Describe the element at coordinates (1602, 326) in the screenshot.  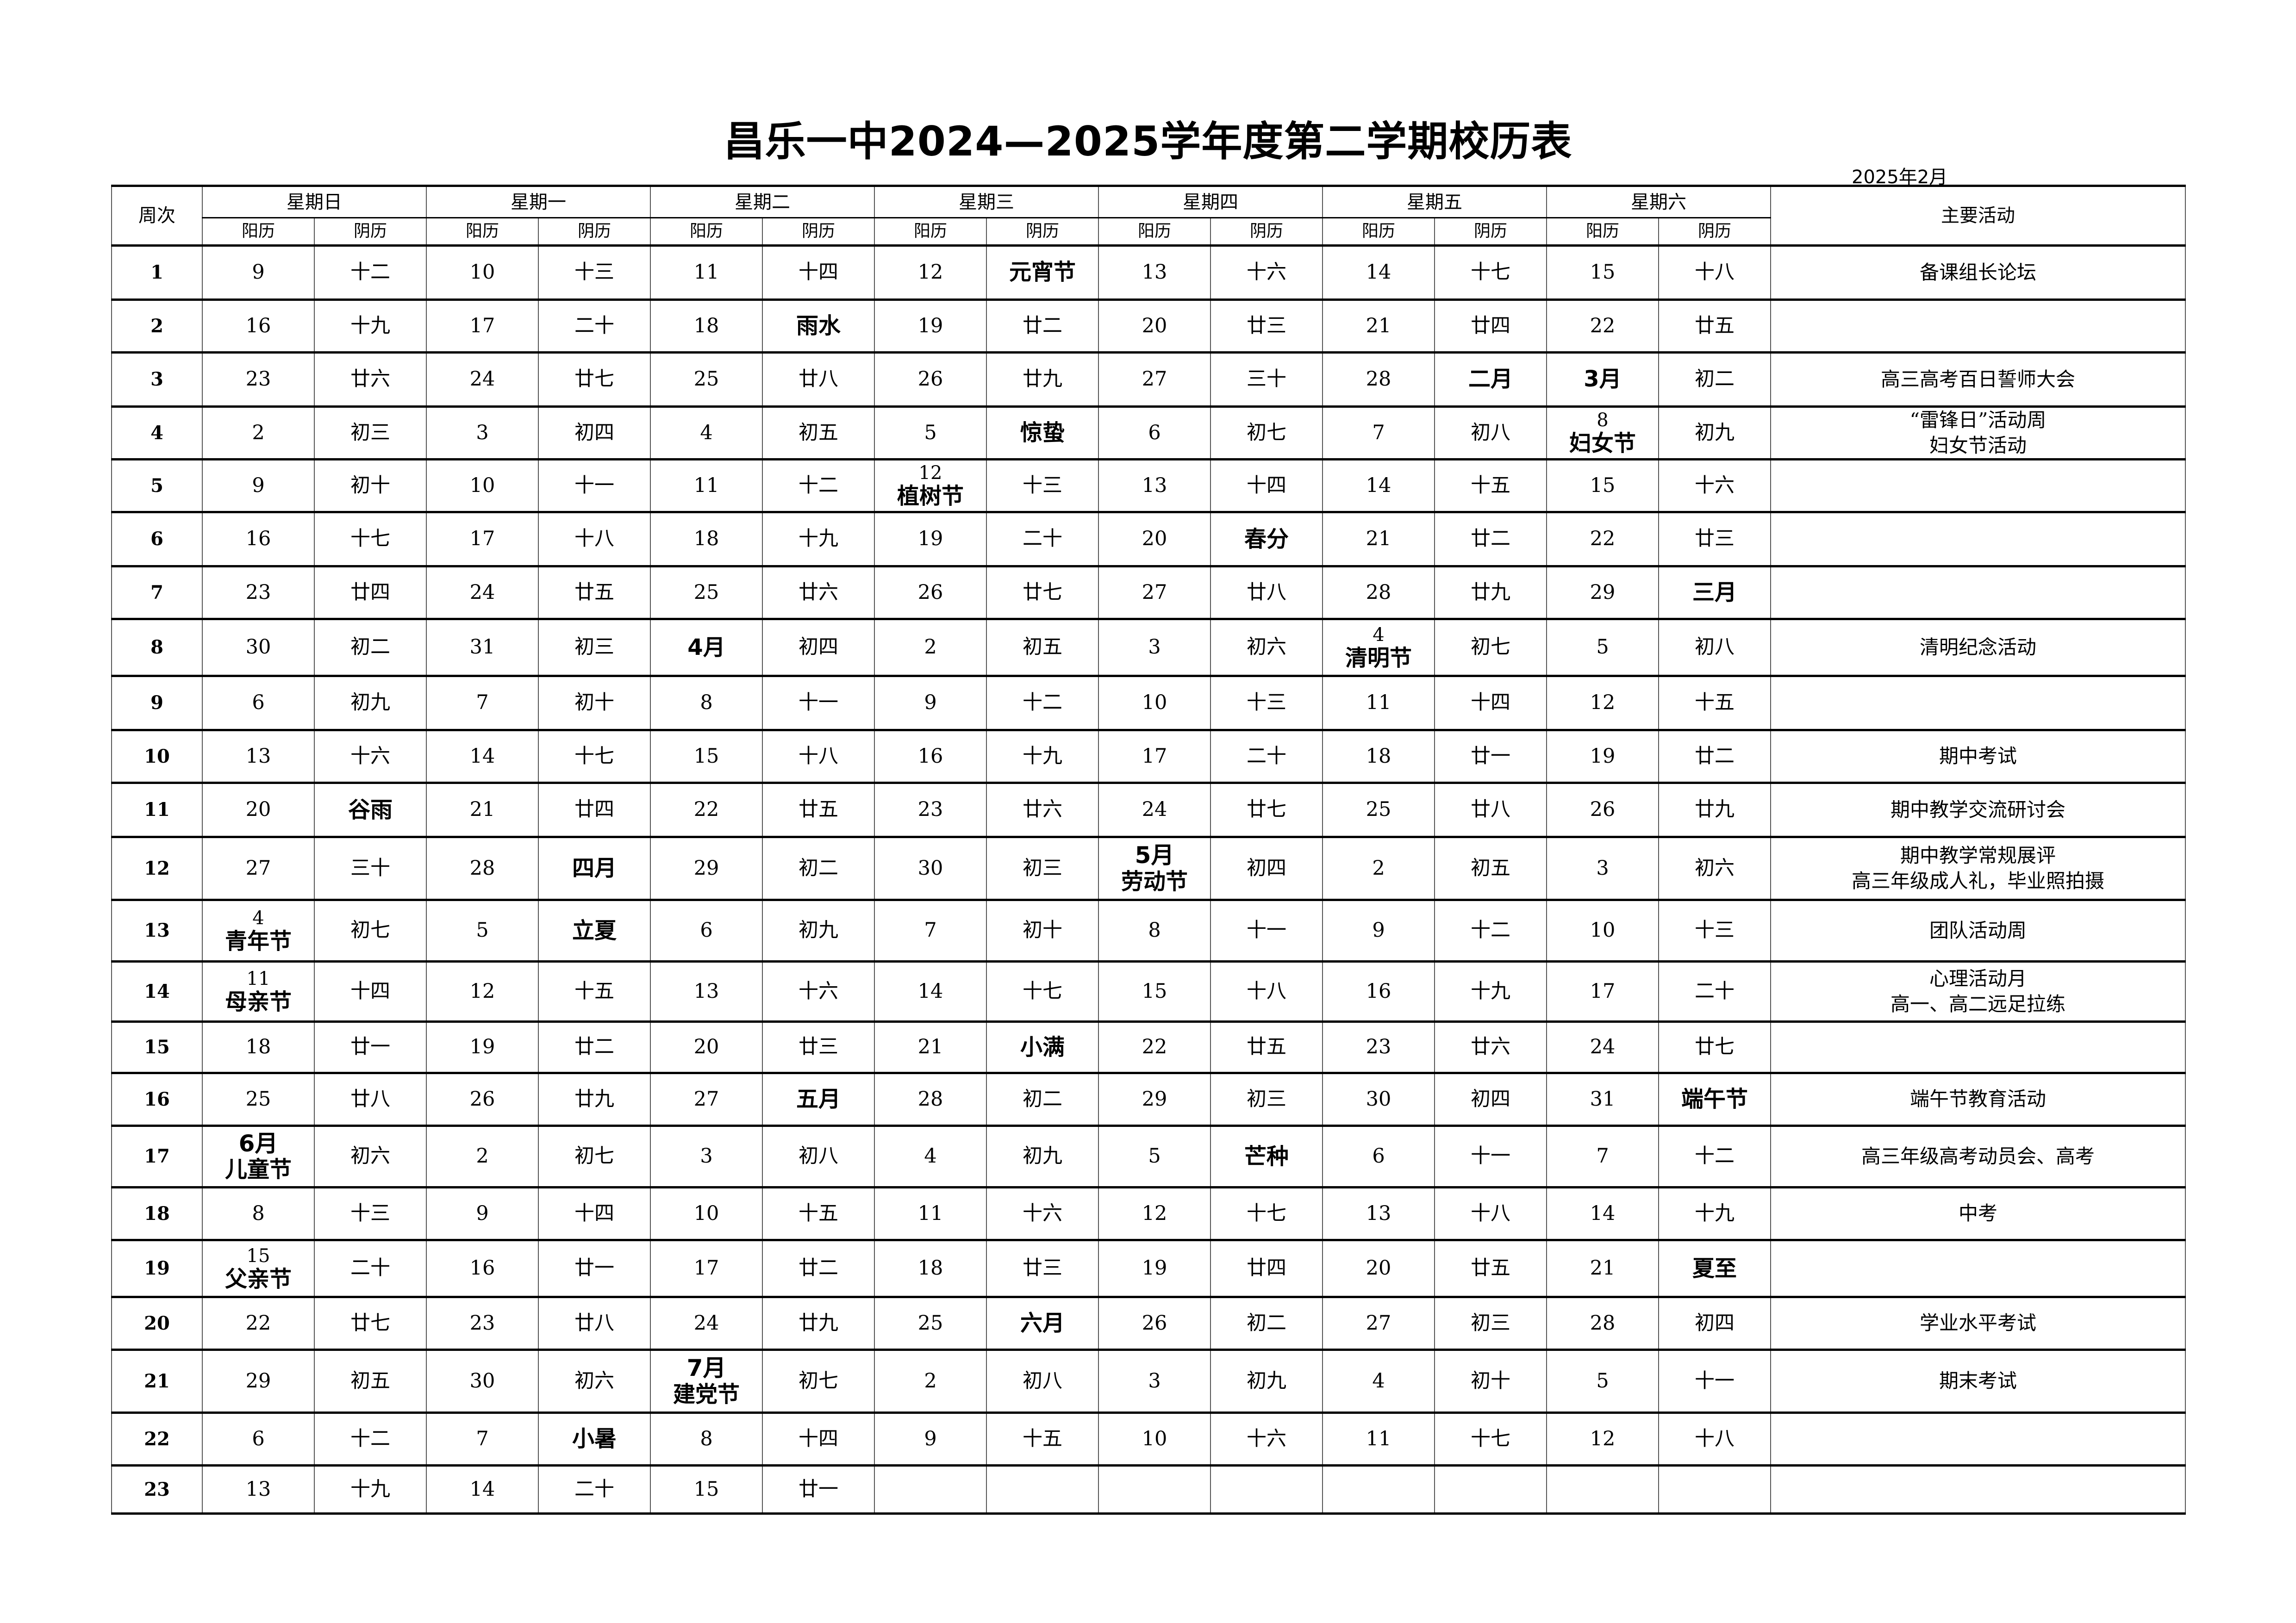
I see `solar-date-cell: 22` at that location.